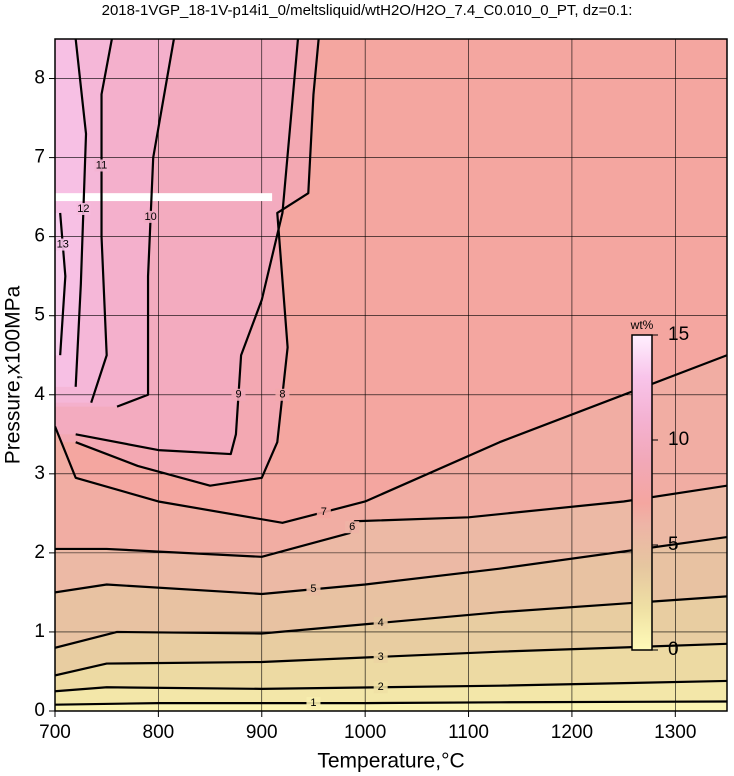  What do you see at coordinates (390, 761) in the screenshot?
I see `x-axis-label: Temperature,°C` at bounding box center [390, 761].